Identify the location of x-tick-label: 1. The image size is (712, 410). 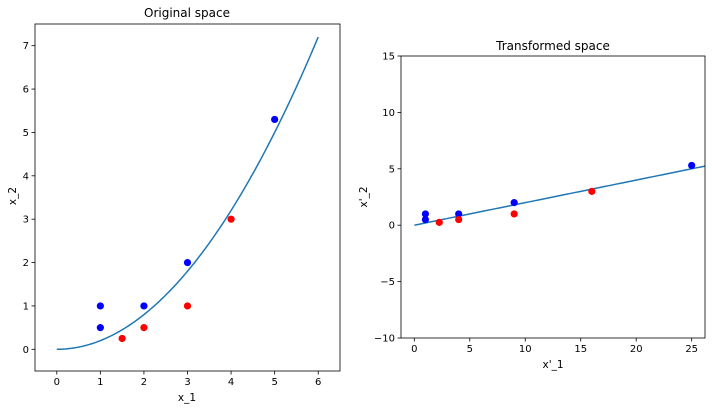
(100, 382).